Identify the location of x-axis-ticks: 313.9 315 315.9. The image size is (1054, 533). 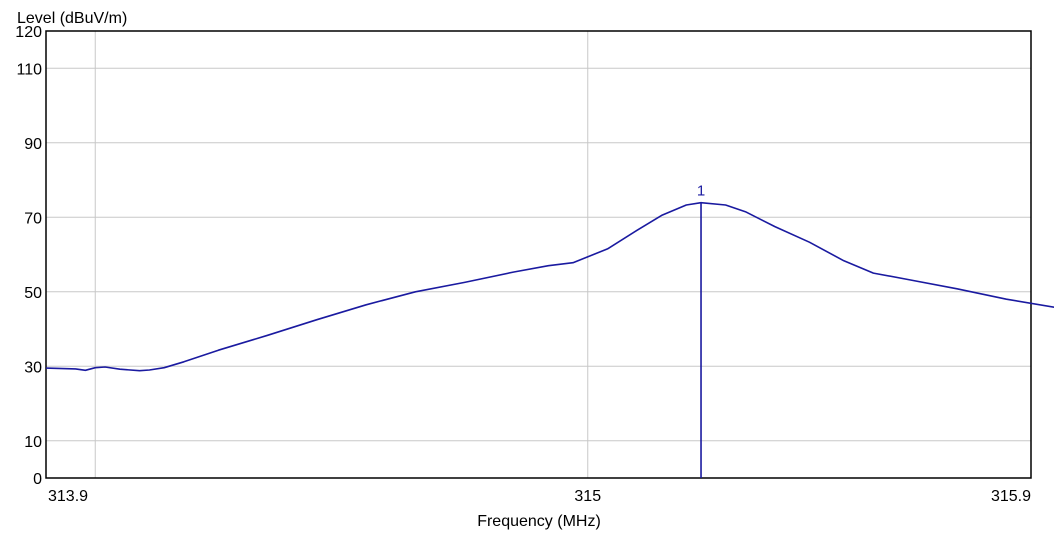
(539, 496).